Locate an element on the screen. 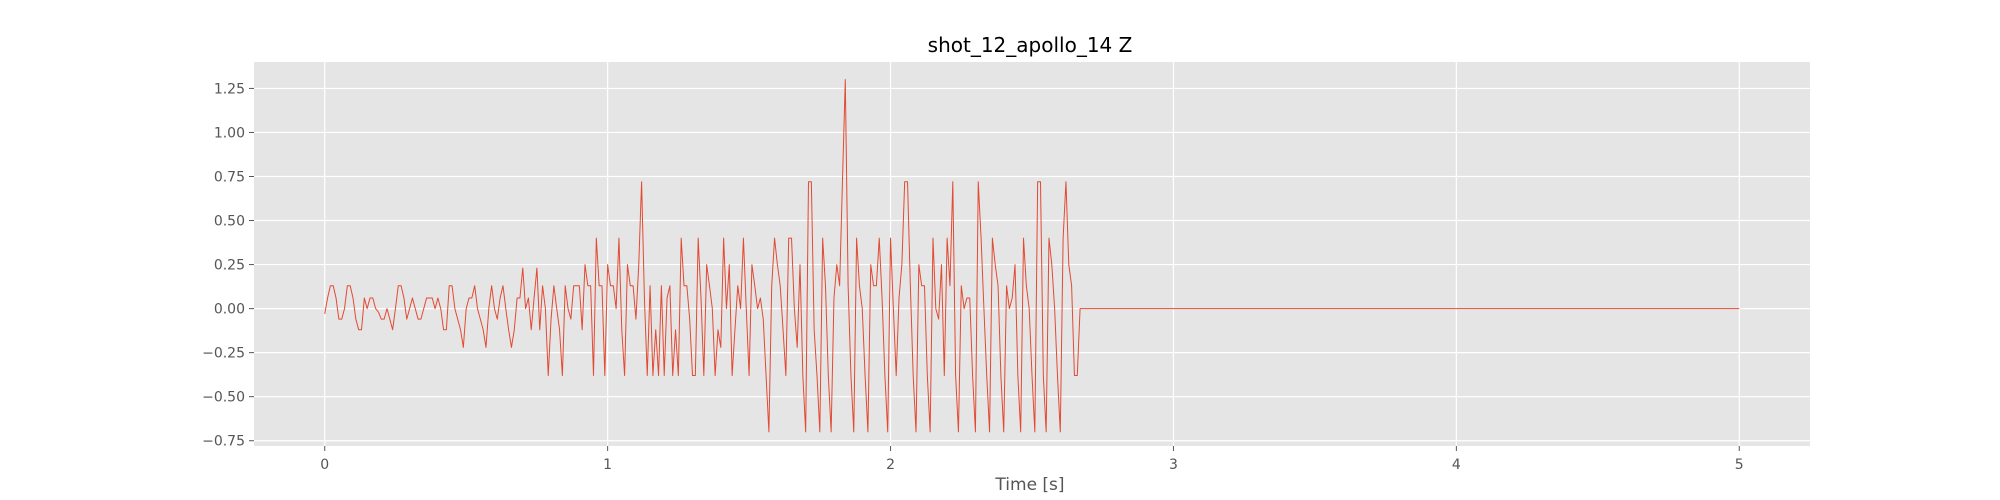 Image resolution: width=2000 pixels, height=500 pixels. y-tick-label: −0.25 is located at coordinates (223, 354).